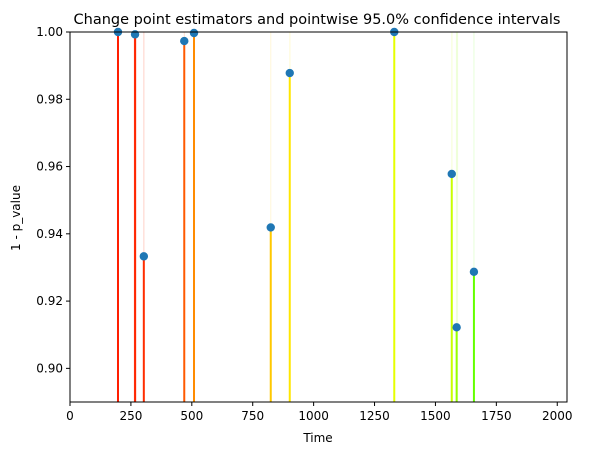 The height and width of the screenshot is (455, 606). Describe the element at coordinates (435, 416) in the screenshot. I see `x-tick-label: 1500` at that location.